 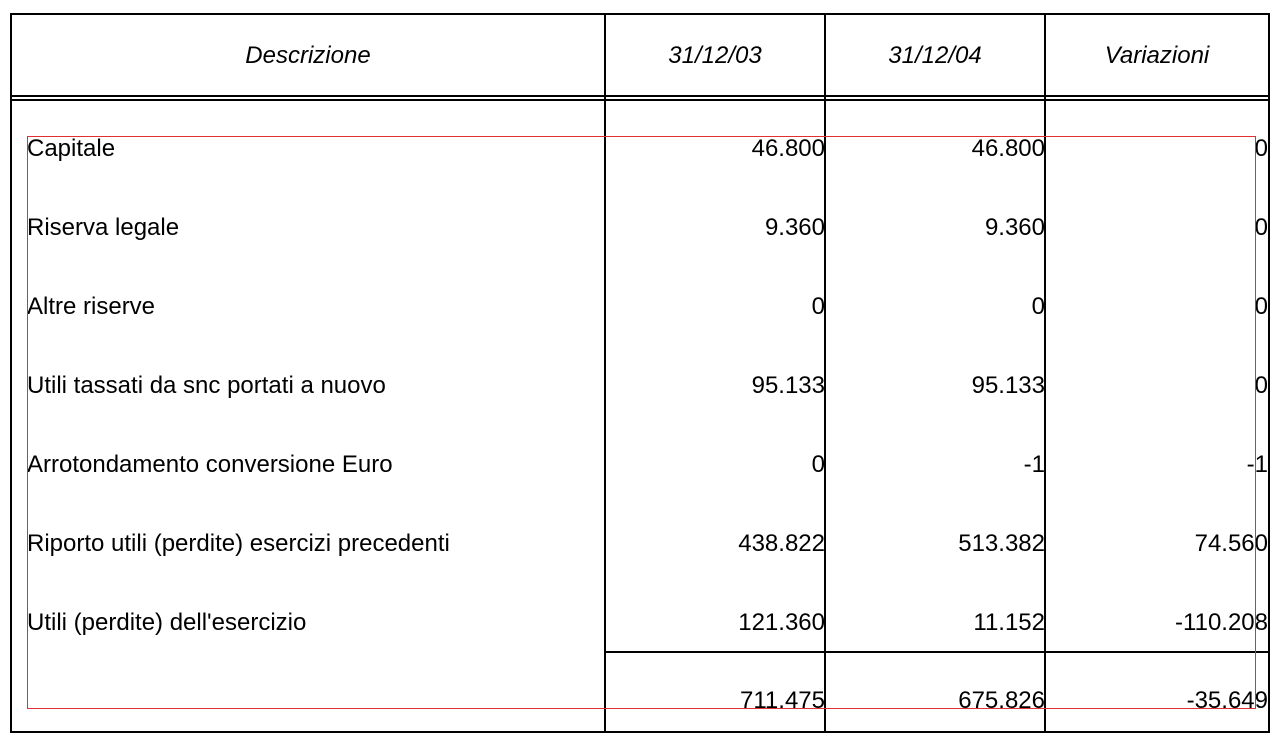 What do you see at coordinates (1227, 700) in the screenshot?
I see `total-variation: -35.649` at bounding box center [1227, 700].